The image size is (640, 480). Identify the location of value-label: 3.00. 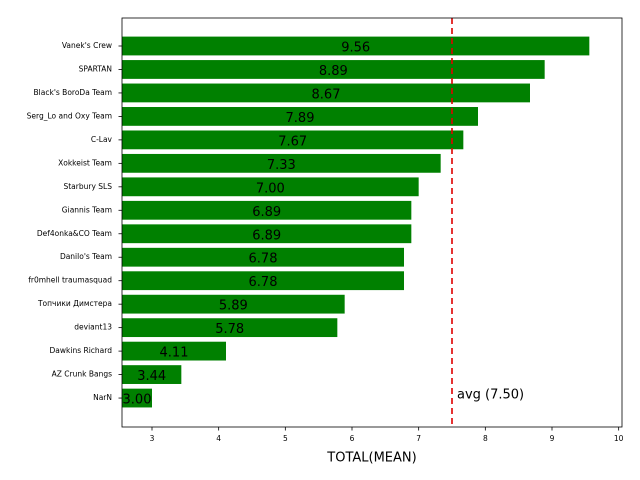
(137, 400).